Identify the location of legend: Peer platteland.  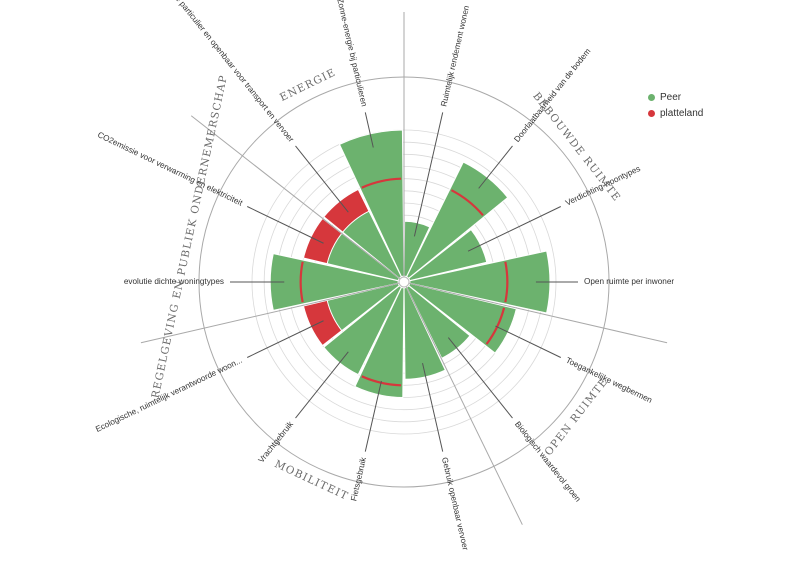
(675, 105).